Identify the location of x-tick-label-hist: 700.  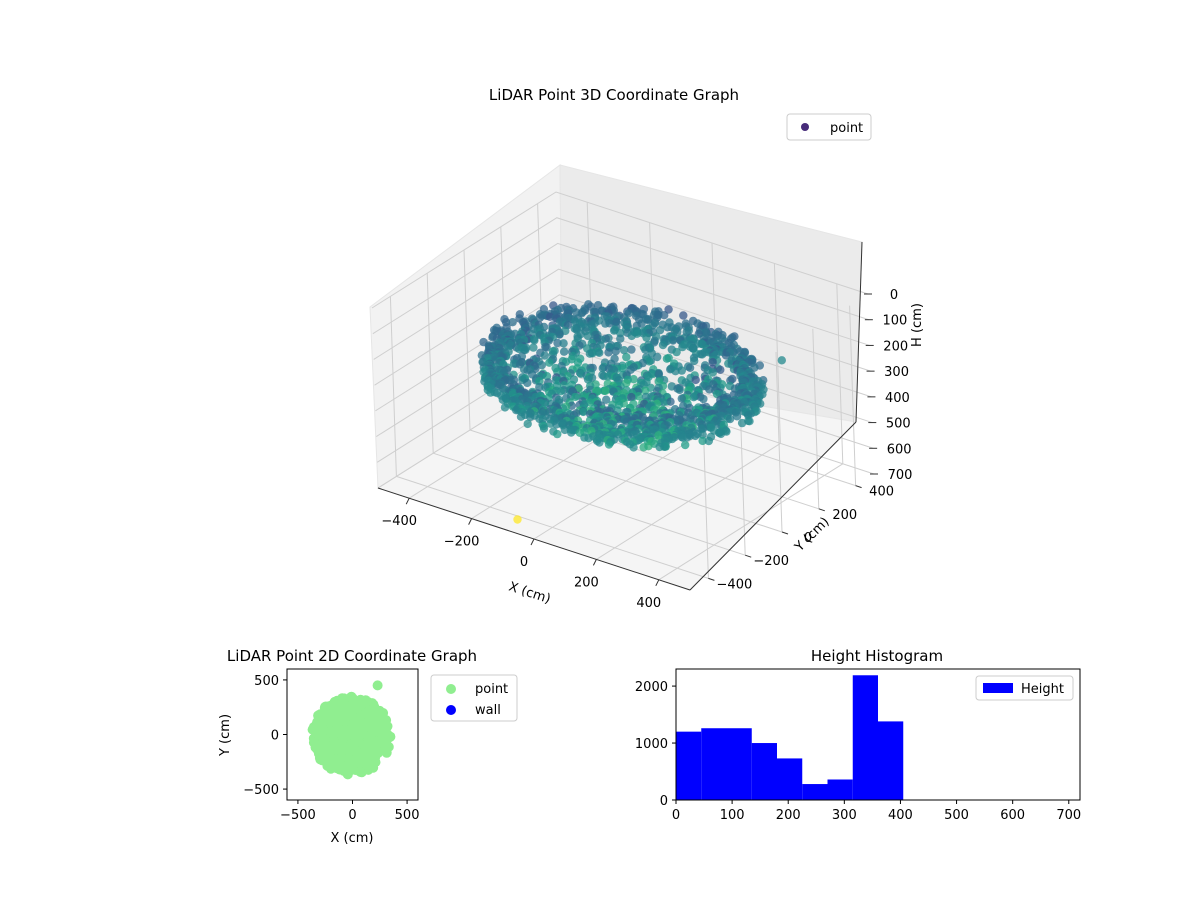
(1068, 815).